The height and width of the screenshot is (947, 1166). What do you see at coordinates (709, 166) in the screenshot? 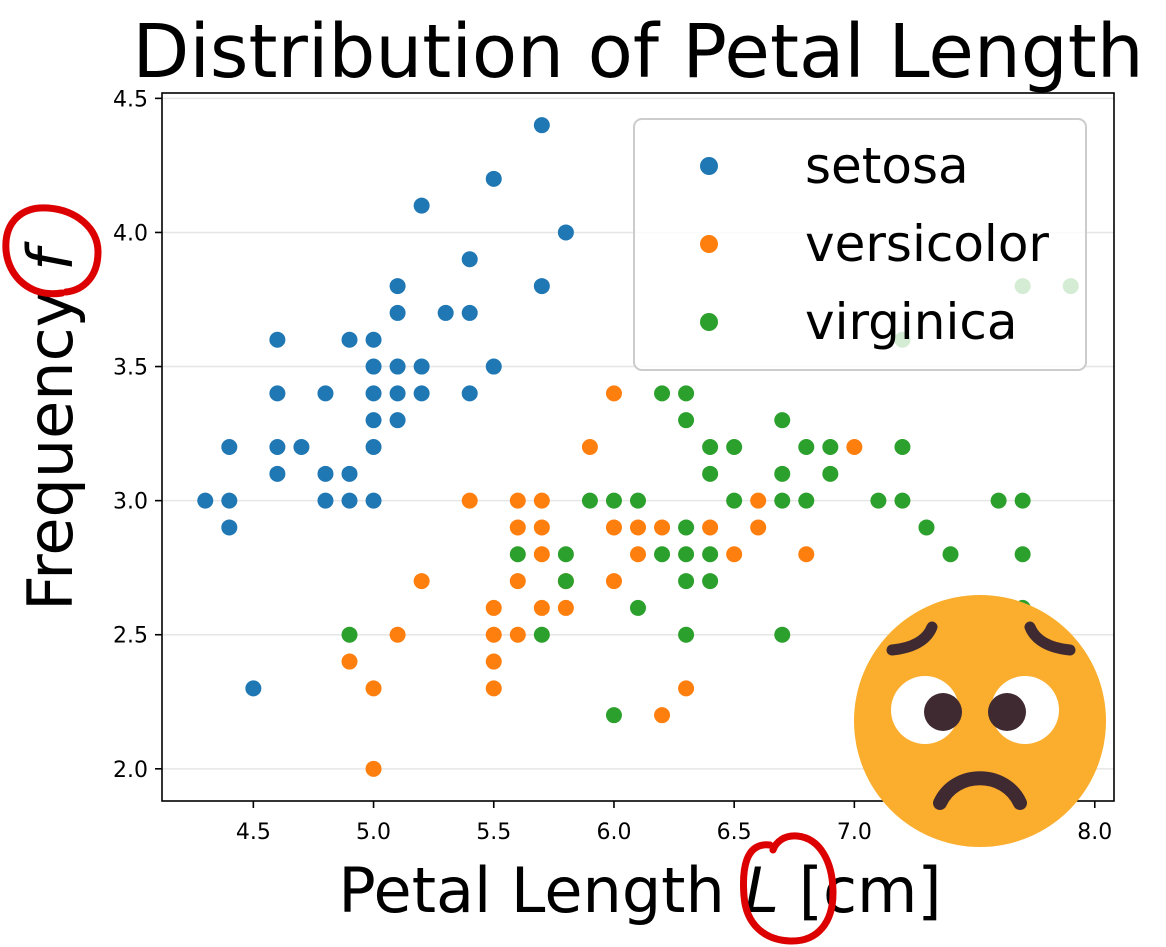
I see `legend-marker-setosa` at bounding box center [709, 166].